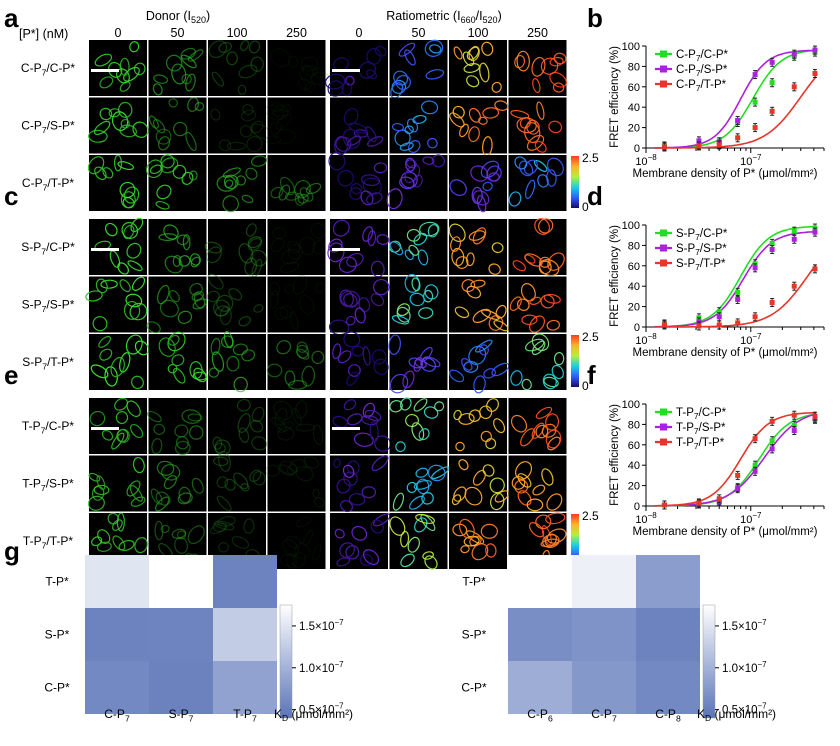  I want to click on x-axis-title: Membrane density of P* (μmol/mm²), so click(725, 353).